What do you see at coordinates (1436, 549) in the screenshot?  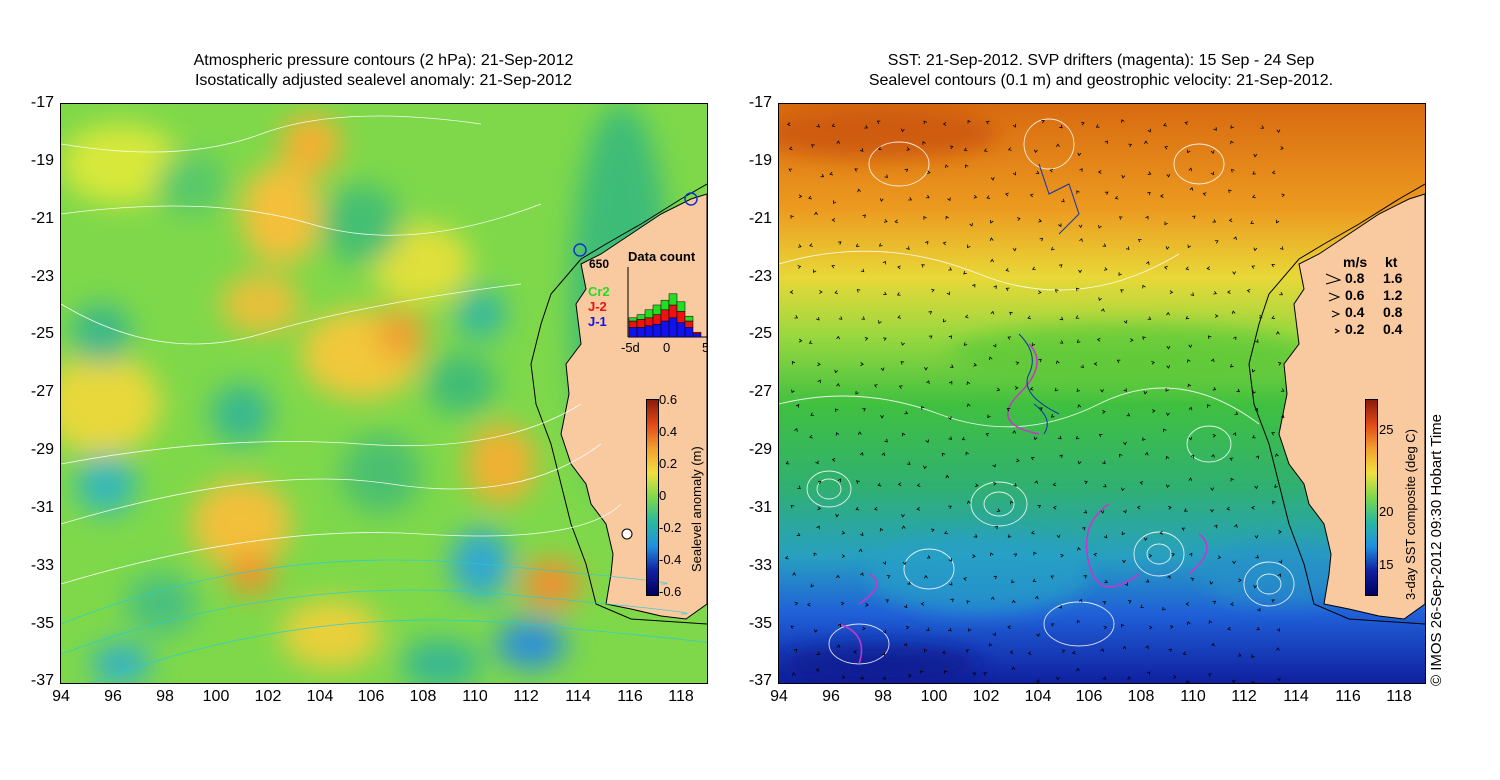 I see `imos-credit: © IMOS 26-Sep-2012 09:30 Hobart Time` at bounding box center [1436, 549].